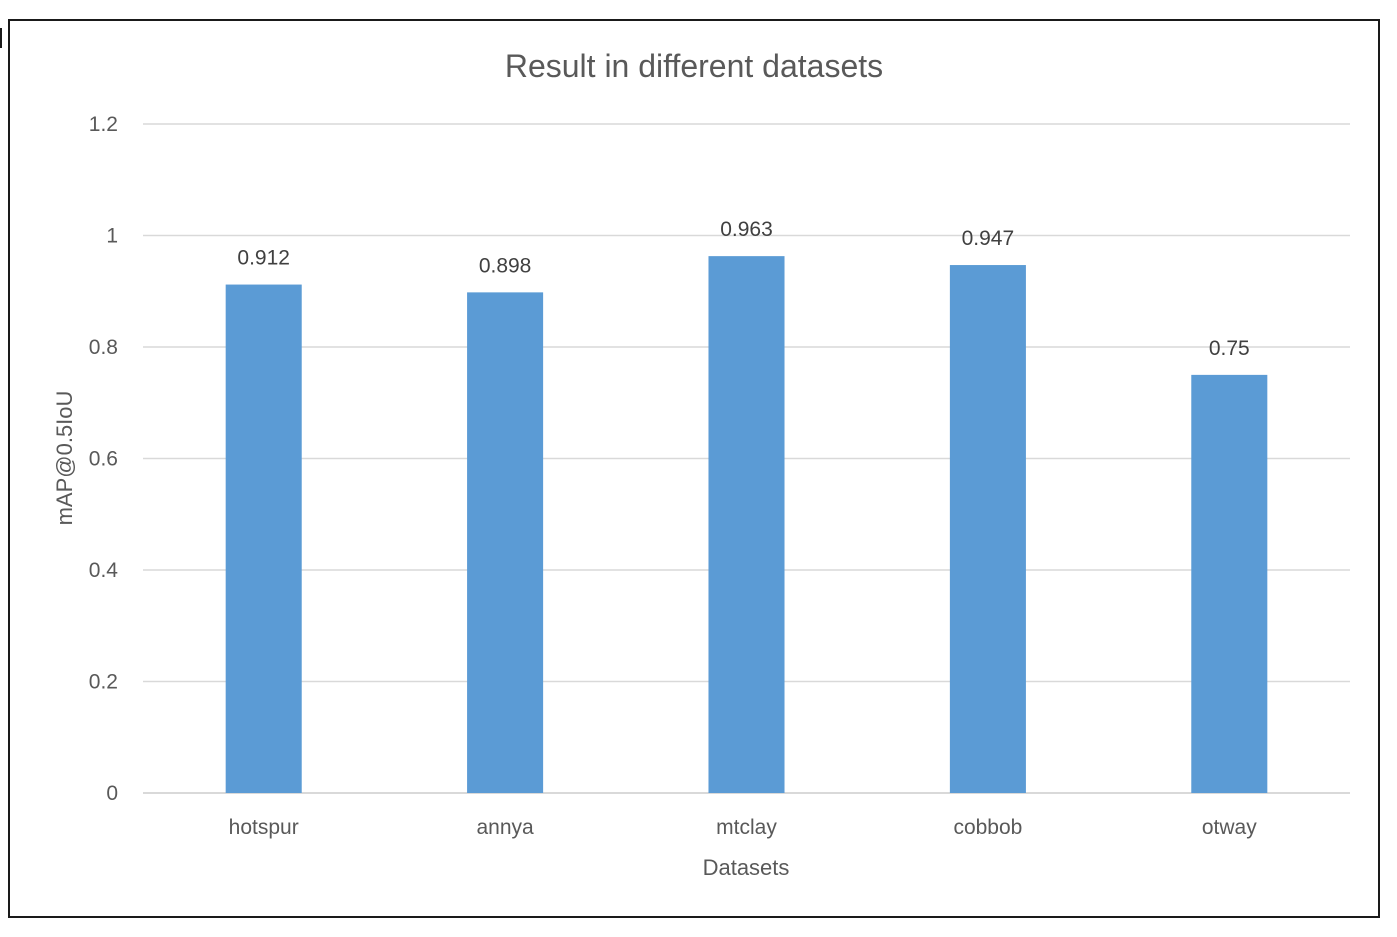  Describe the element at coordinates (1229, 583) in the screenshot. I see `bar-otway` at that location.